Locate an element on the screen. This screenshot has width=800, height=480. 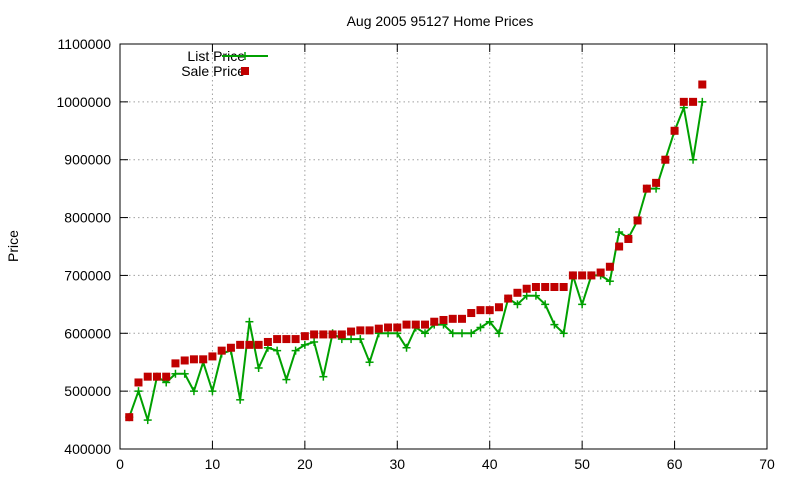
x-tick-label: 0 is located at coordinates (120, 464).